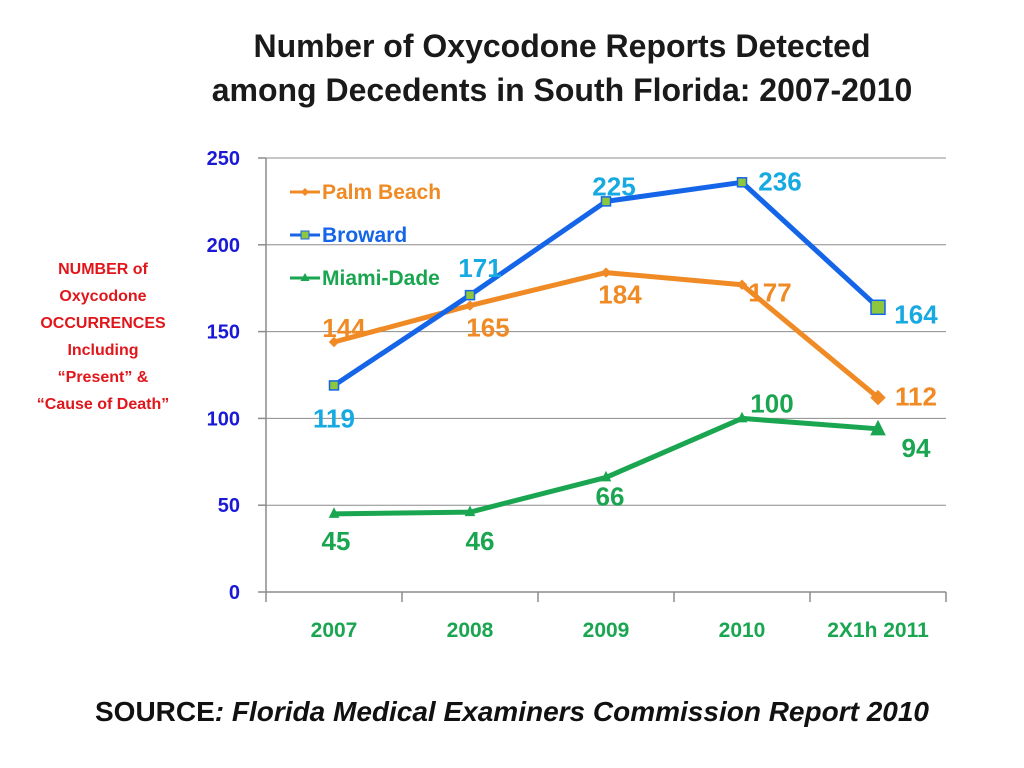 This screenshot has width=1024, height=768. Describe the element at coordinates (613, 186) in the screenshot. I see `data-label-broward: 225` at that location.